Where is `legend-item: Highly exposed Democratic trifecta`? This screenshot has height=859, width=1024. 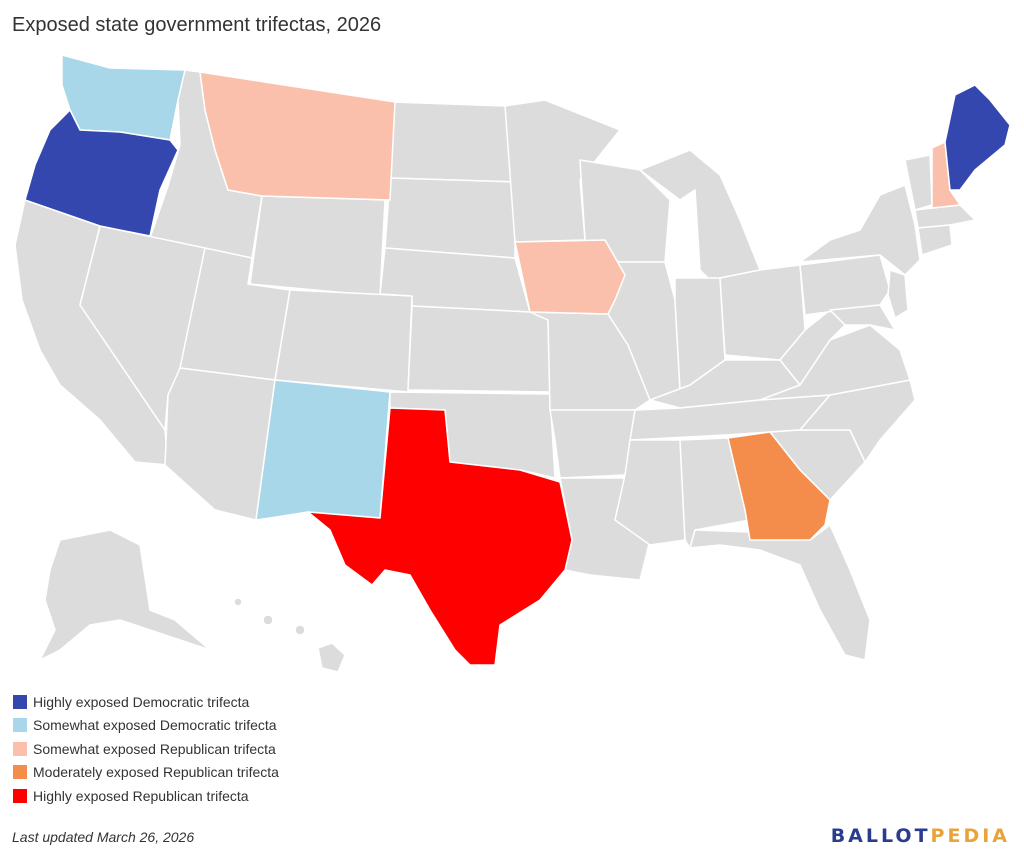
legend-item: Highly exposed Democratic trifecta is located at coordinates (146, 702).